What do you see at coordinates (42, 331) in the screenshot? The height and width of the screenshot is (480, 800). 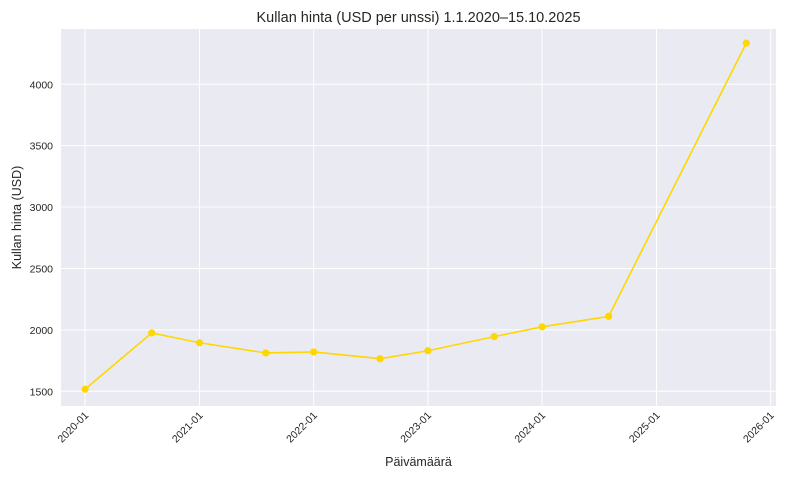 I see `y-tick-label: 2000` at bounding box center [42, 331].